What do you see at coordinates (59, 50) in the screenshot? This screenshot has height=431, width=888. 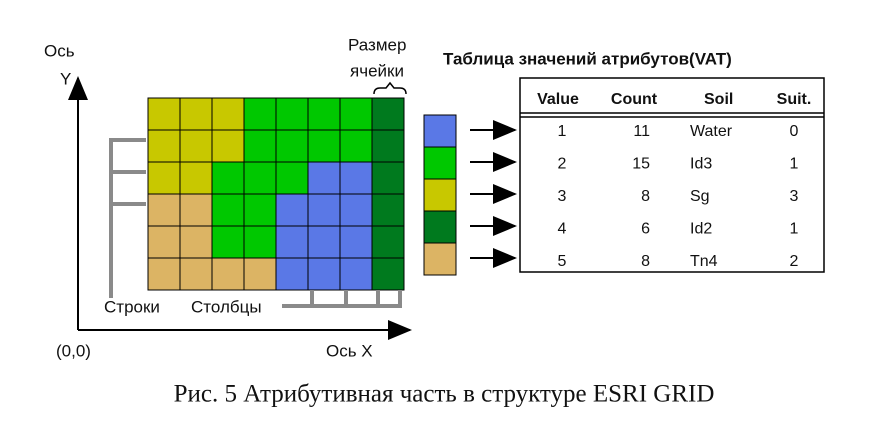 I see `axis-y-label: Ось` at bounding box center [59, 50].